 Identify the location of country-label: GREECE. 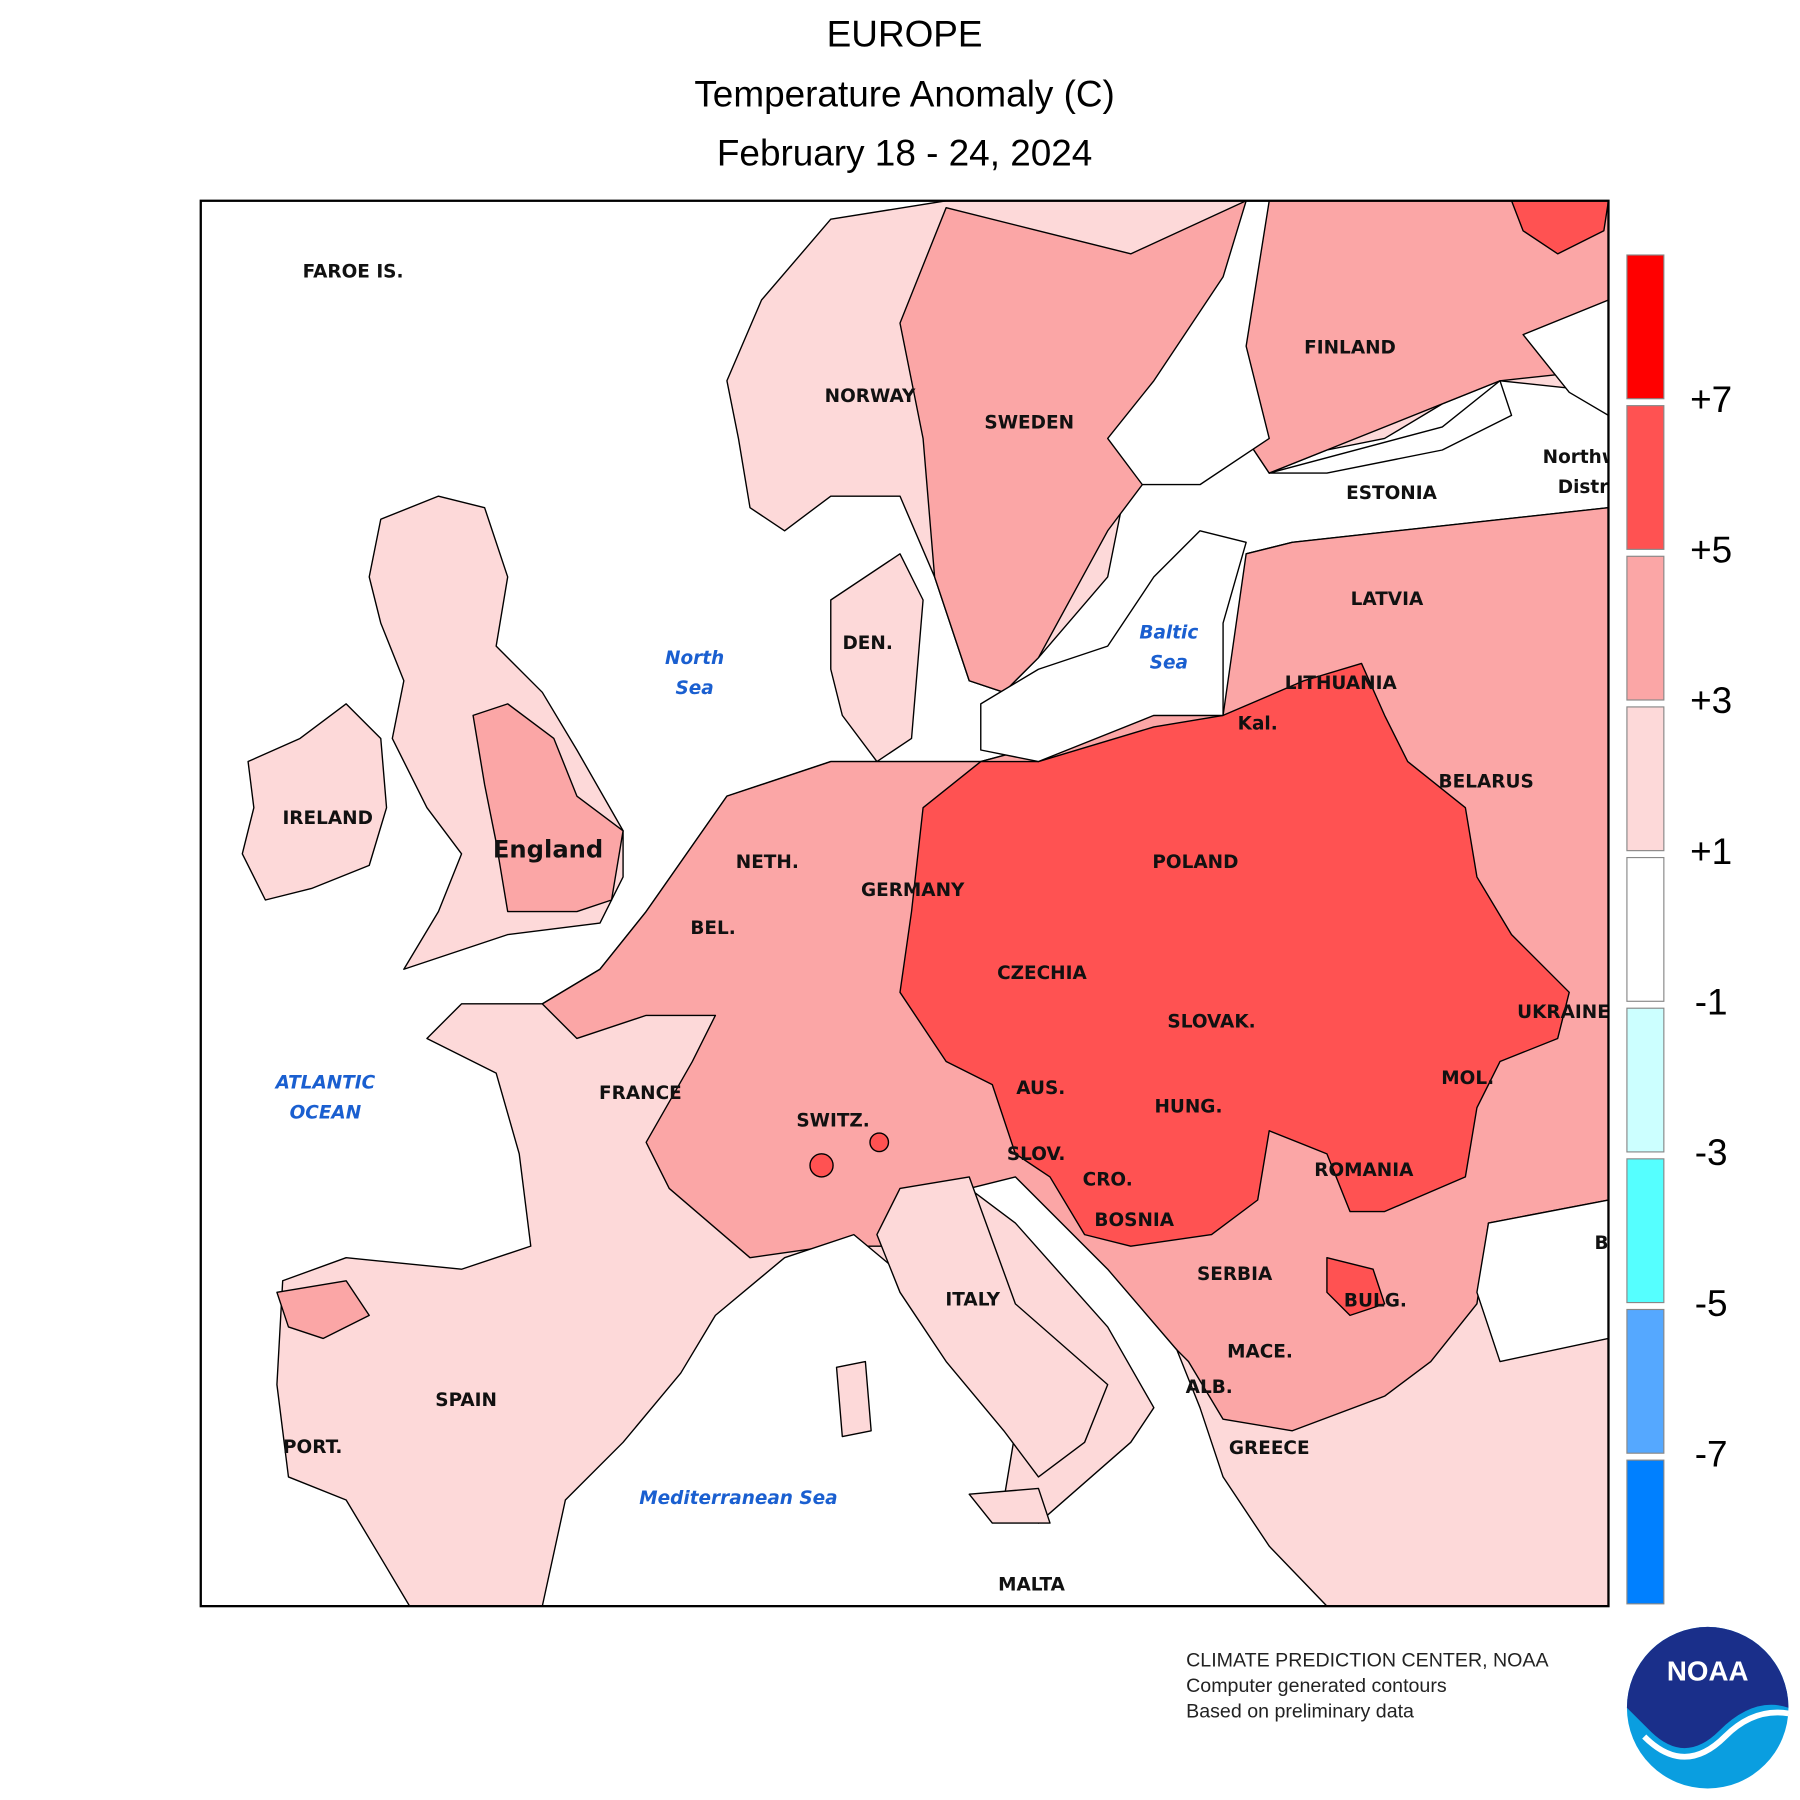
(1269, 1448).